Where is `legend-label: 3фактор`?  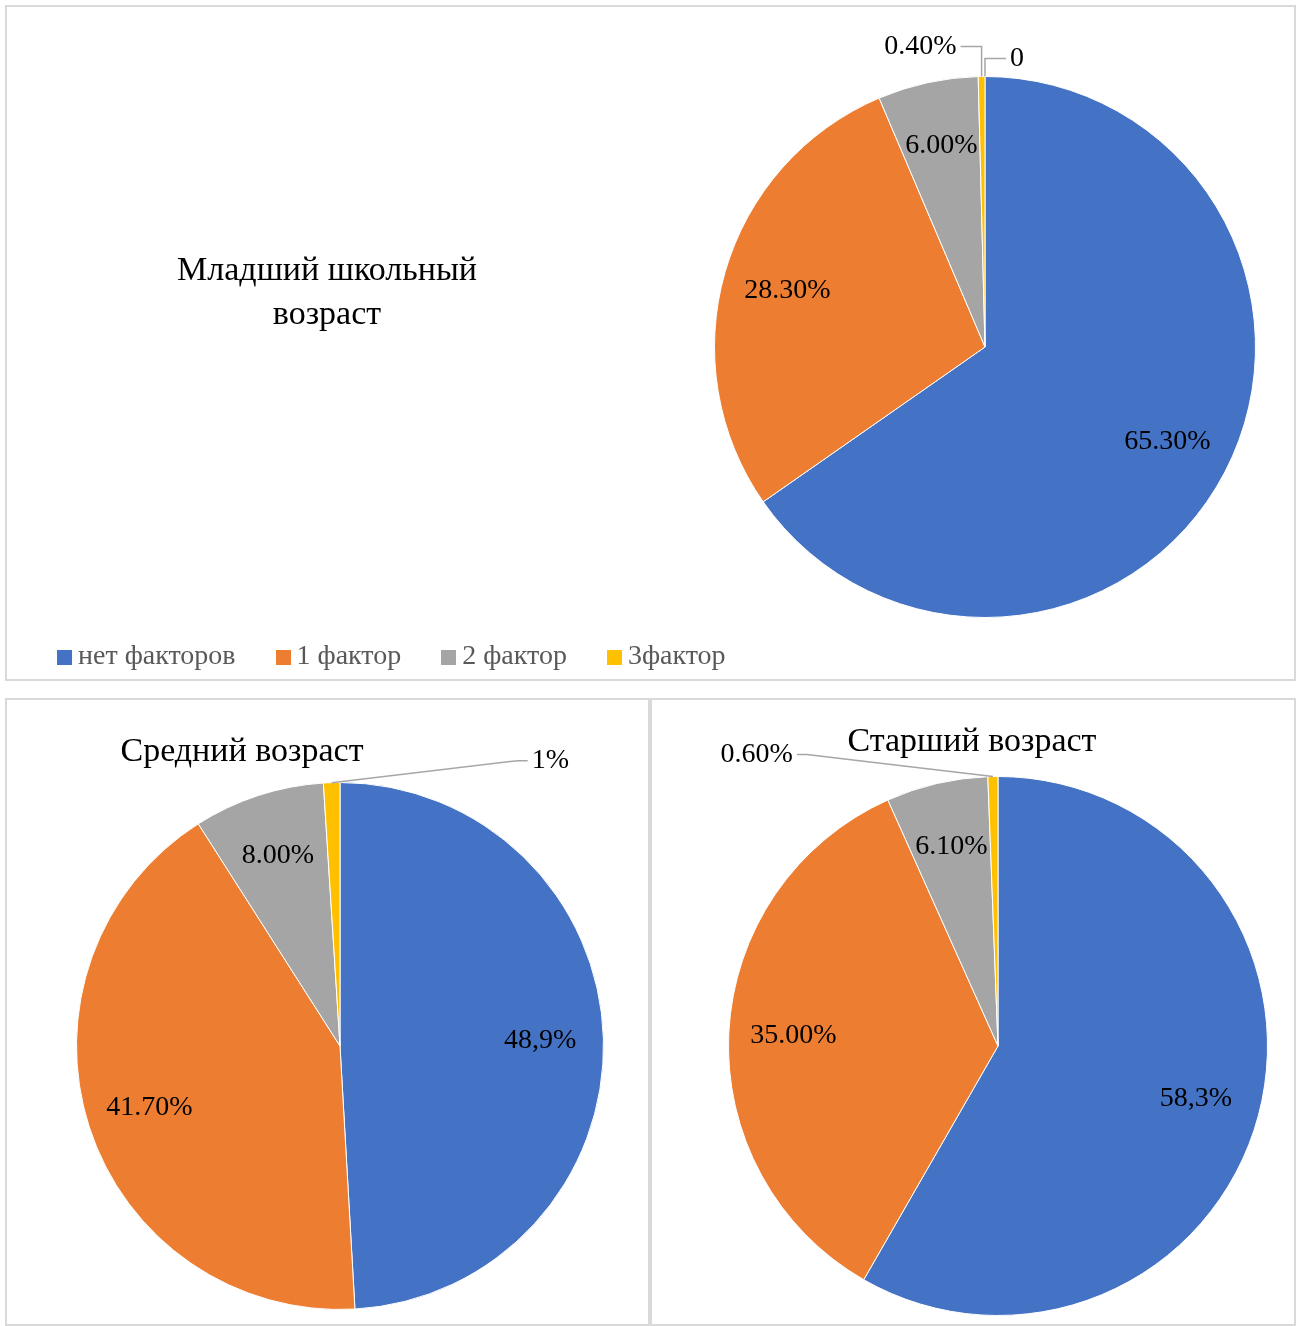
legend-label: 3фактор is located at coordinates (676, 655).